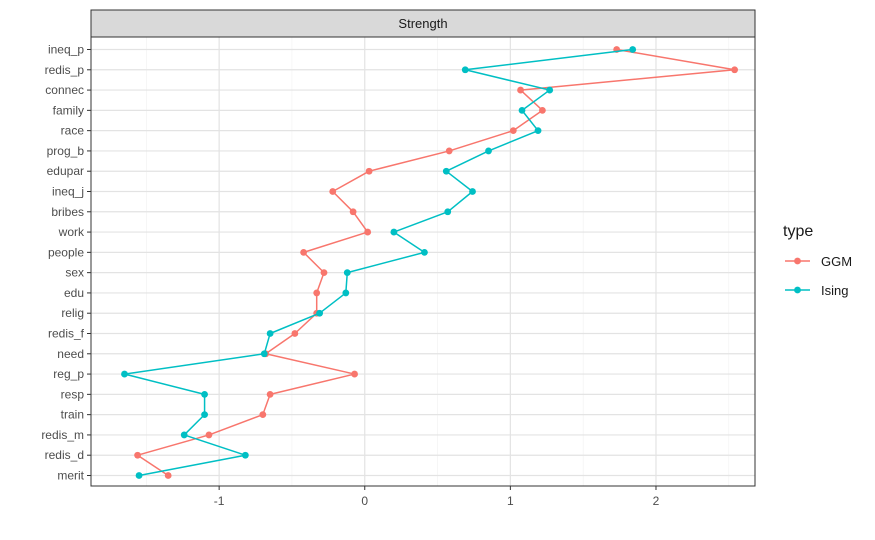 This screenshot has width=875, height=540. Describe the element at coordinates (818, 276) in the screenshot. I see `legend-items: GGM Ising` at that location.